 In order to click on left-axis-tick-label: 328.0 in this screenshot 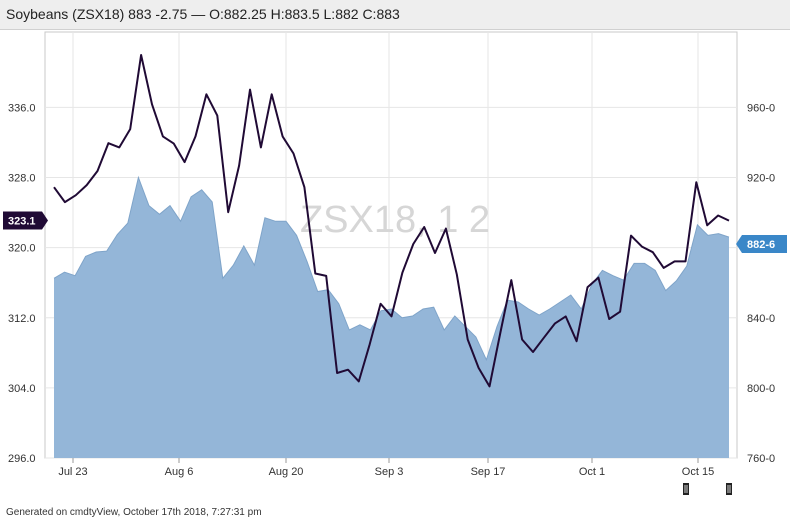, I will do `click(22, 179)`.